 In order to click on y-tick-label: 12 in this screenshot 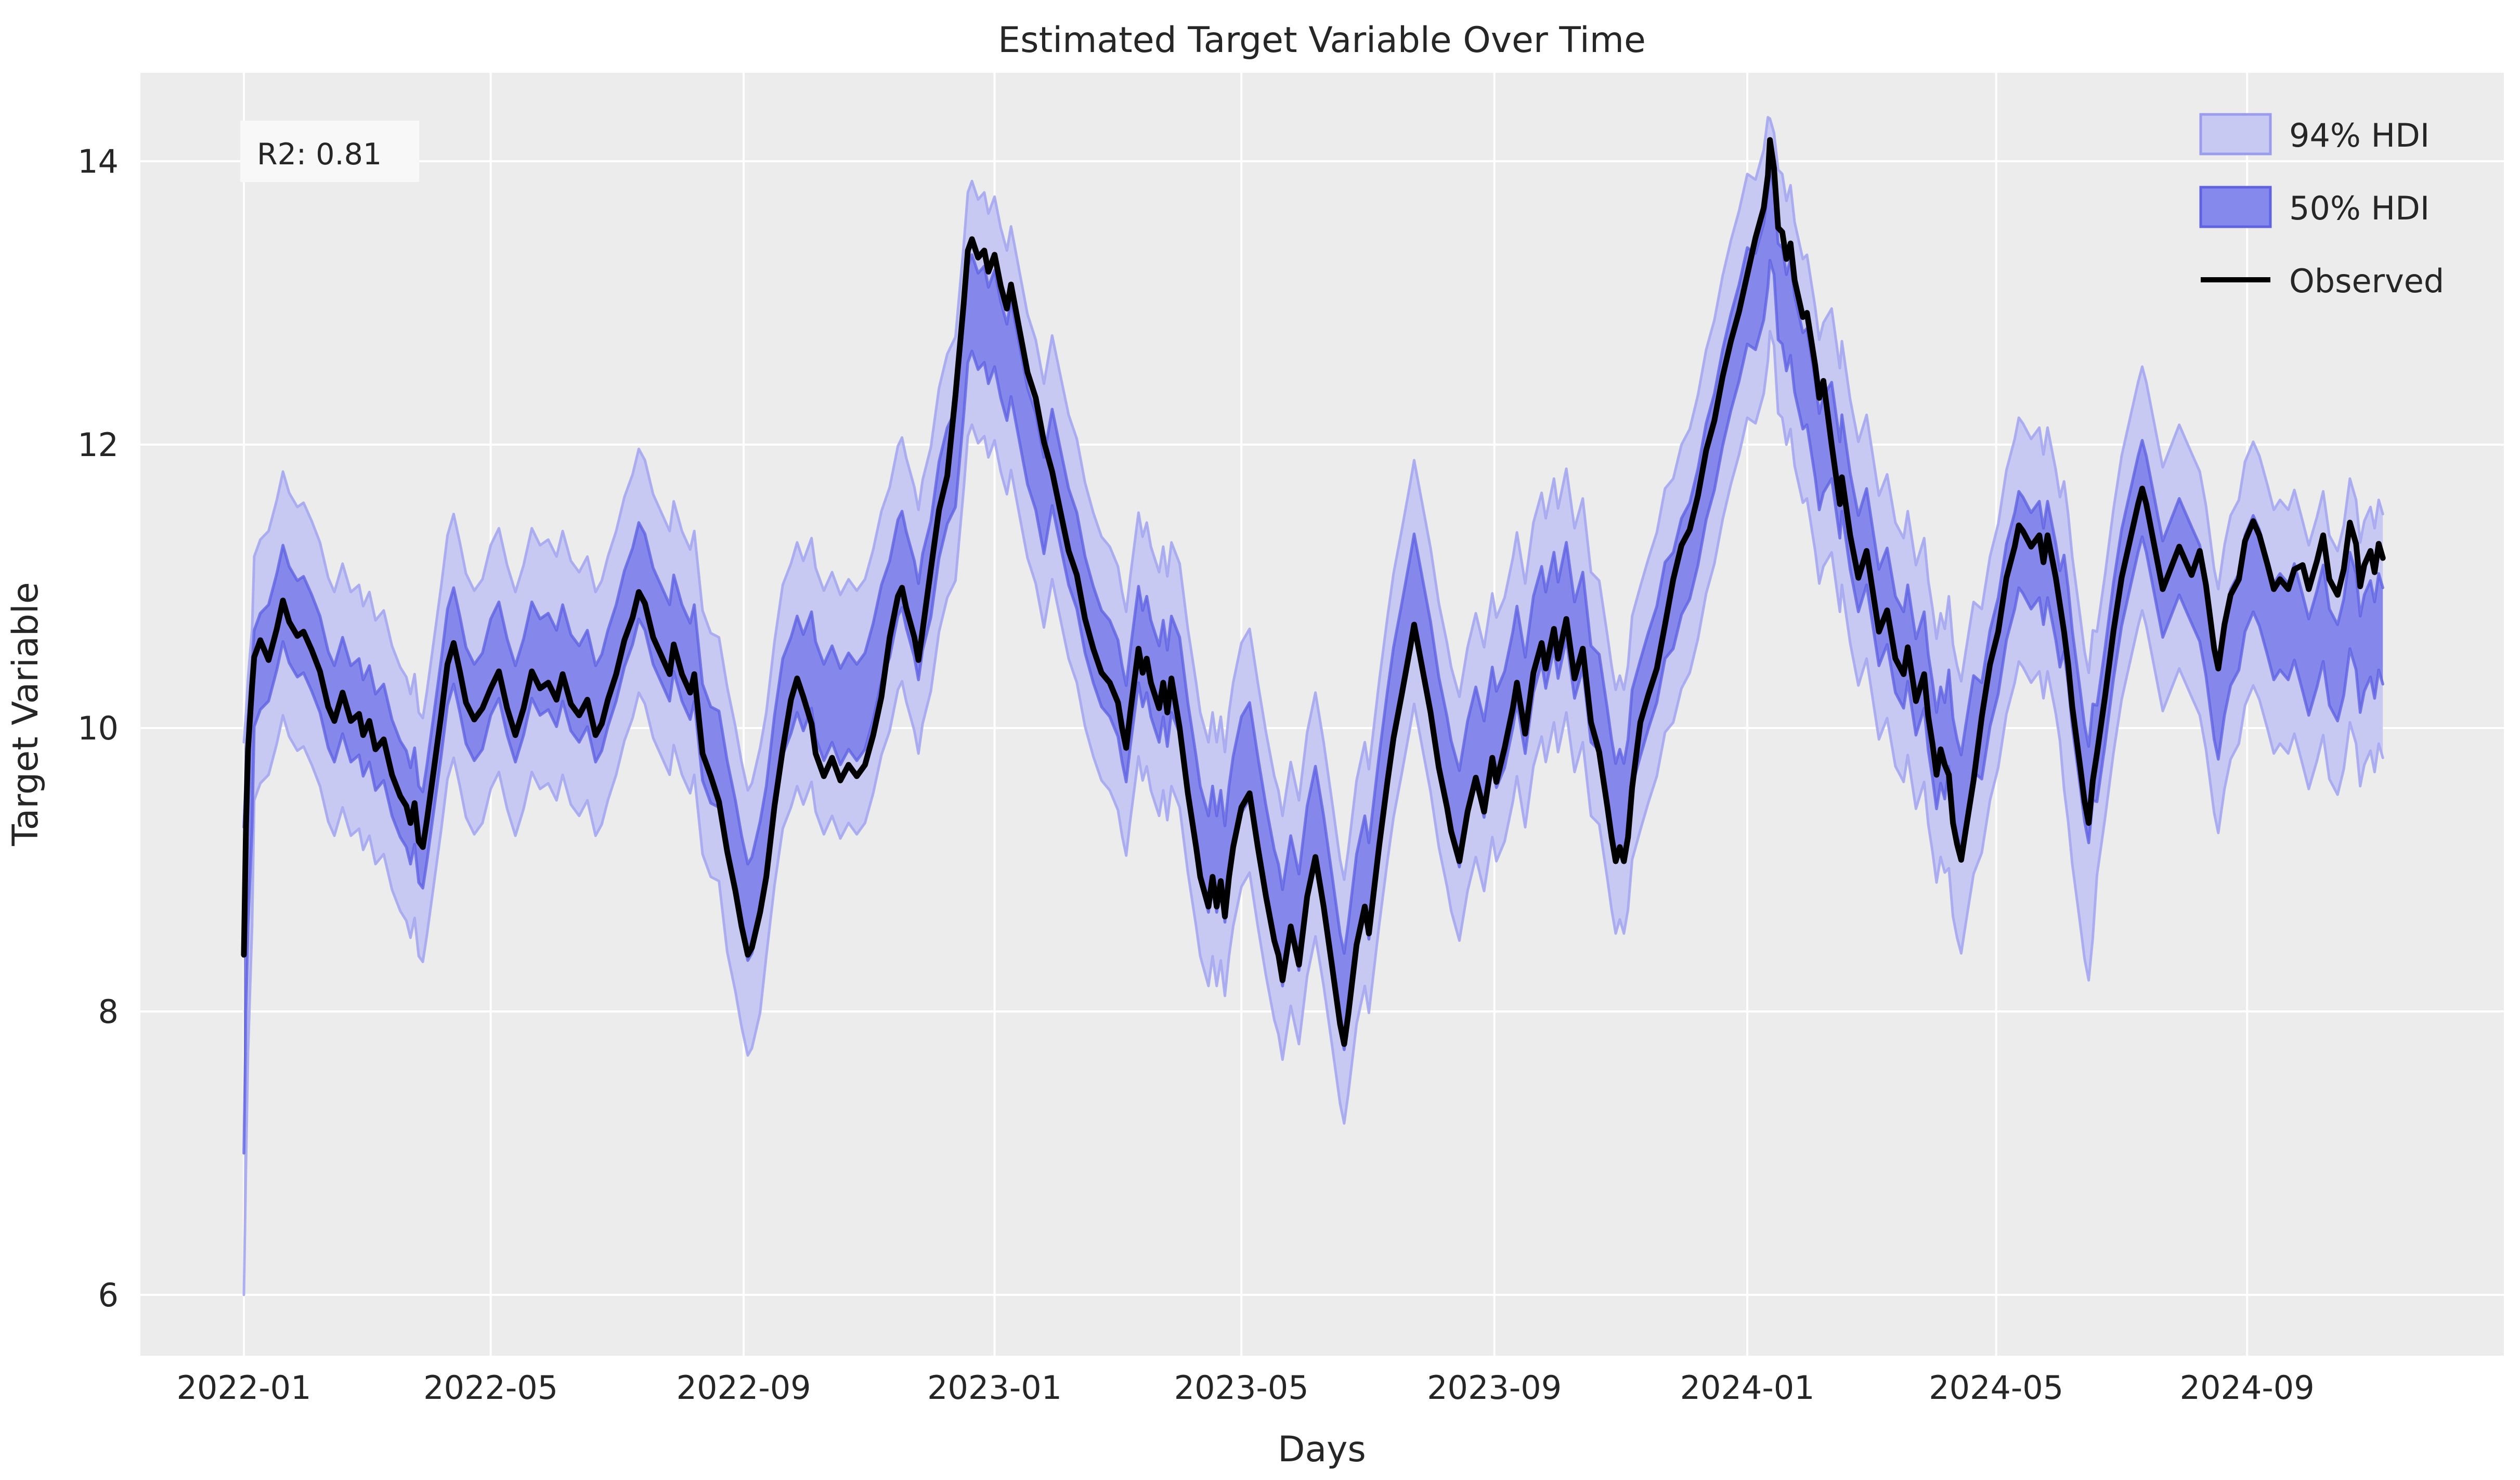, I will do `click(98, 445)`.